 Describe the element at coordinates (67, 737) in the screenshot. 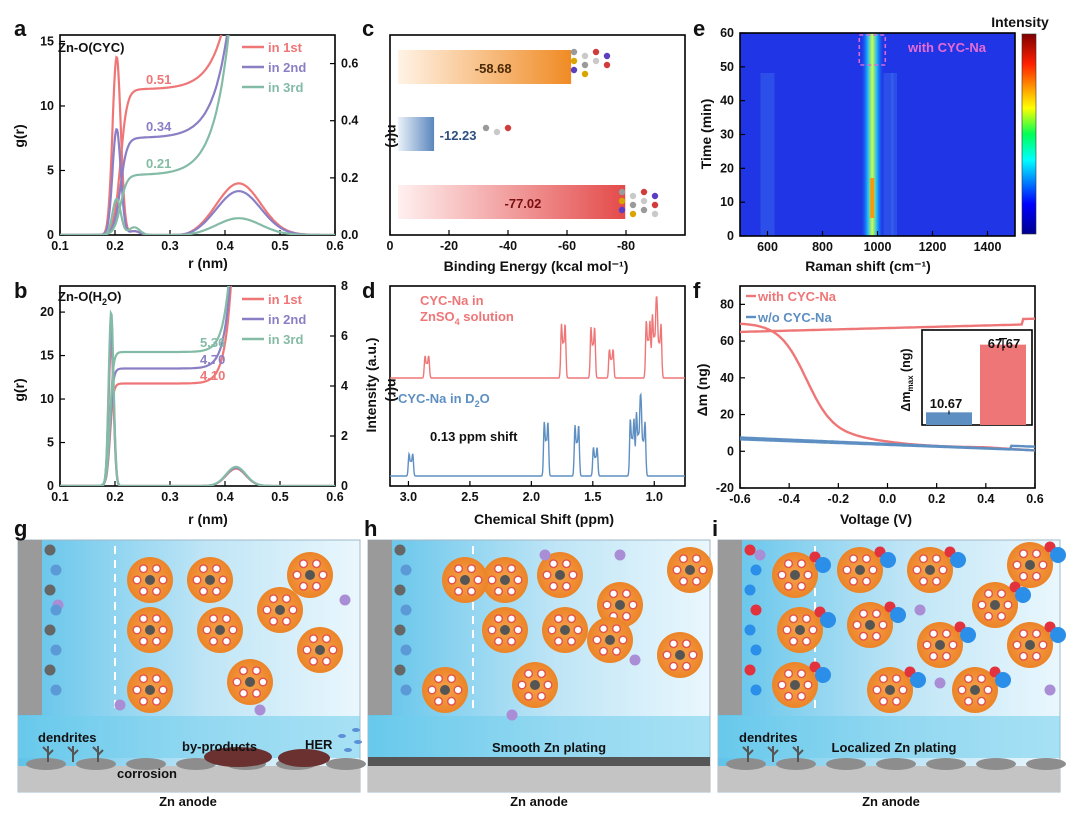

I see `g-label-dendrites: dendrites` at that location.